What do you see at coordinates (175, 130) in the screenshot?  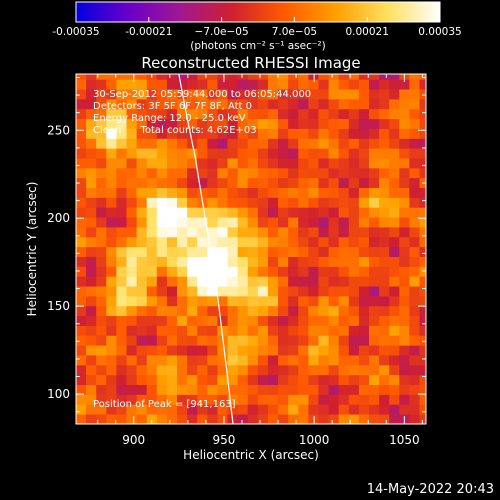 I see `annotation-clean-counts: Clean Total counts: 4.62E+03` at bounding box center [175, 130].